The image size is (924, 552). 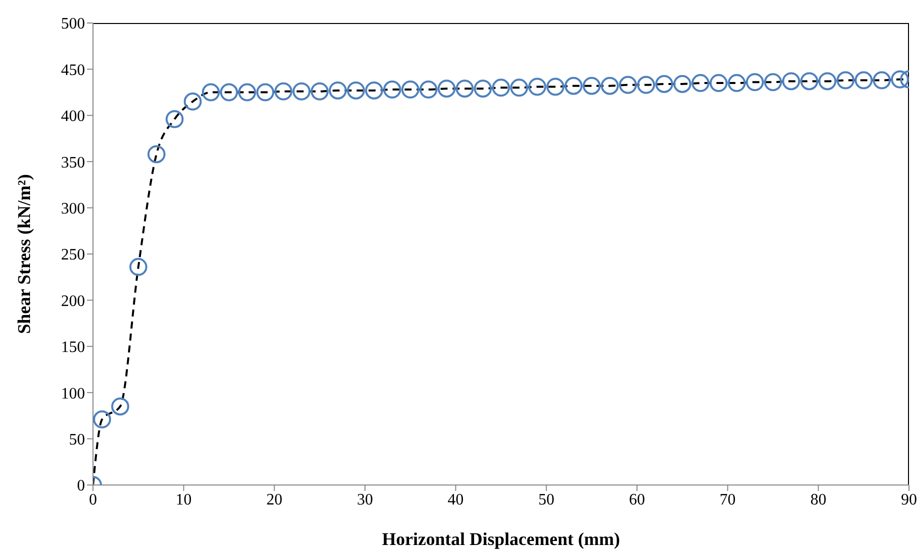 I want to click on y-axis-title: Shear Stress (kN/m²), so click(x=24, y=254).